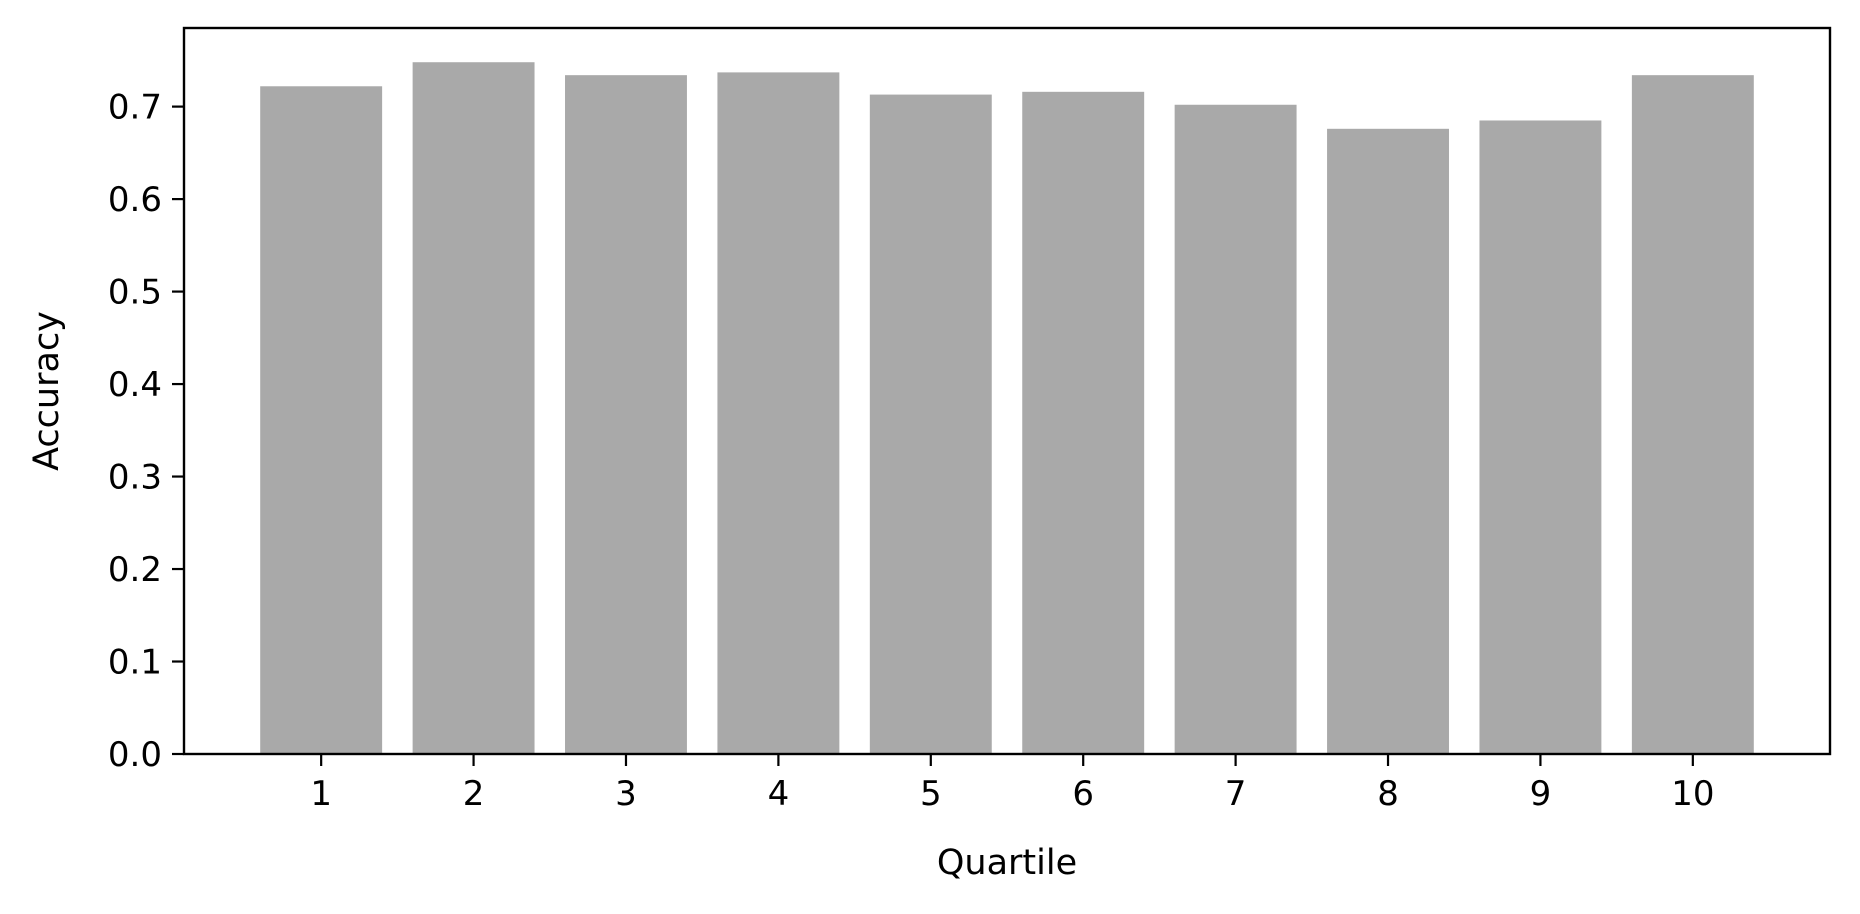 Image resolution: width=1860 pixels, height=914 pixels. What do you see at coordinates (135, 570) in the screenshot?
I see `y-tick-label: 0.2` at bounding box center [135, 570].